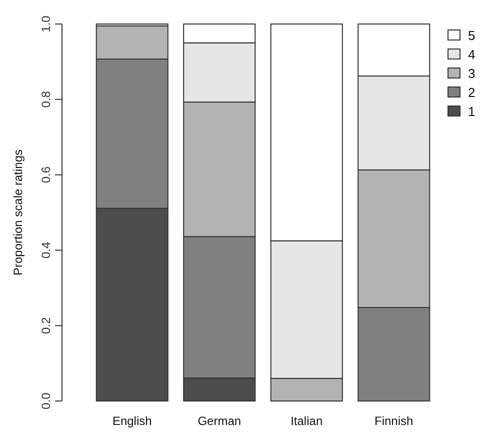  Describe the element at coordinates (46, 401) in the screenshot. I see `y-tick-label: 0.0` at that location.